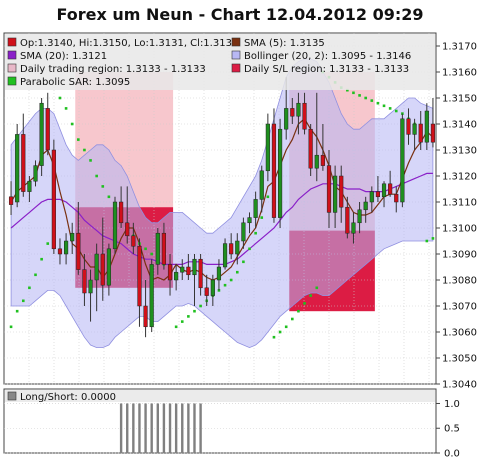 The width and height of the screenshot is (480, 457). Describe the element at coordinates (459, 359) in the screenshot. I see `y-tick-label: 1.3050` at that location.